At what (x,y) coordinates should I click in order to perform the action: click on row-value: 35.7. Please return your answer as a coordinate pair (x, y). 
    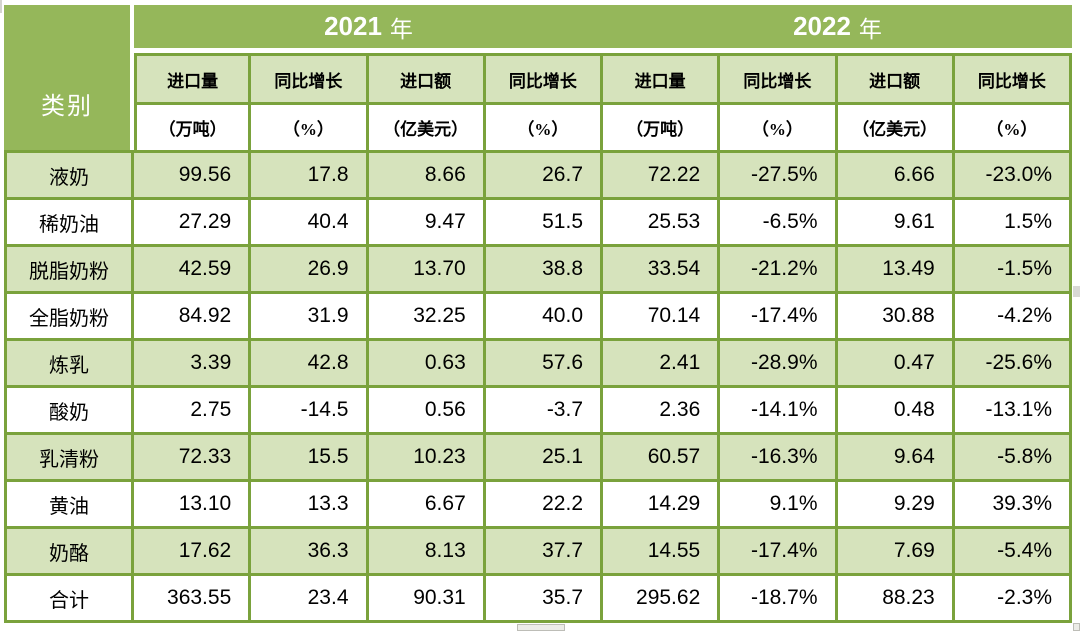
    Looking at the image, I should click on (544, 598).